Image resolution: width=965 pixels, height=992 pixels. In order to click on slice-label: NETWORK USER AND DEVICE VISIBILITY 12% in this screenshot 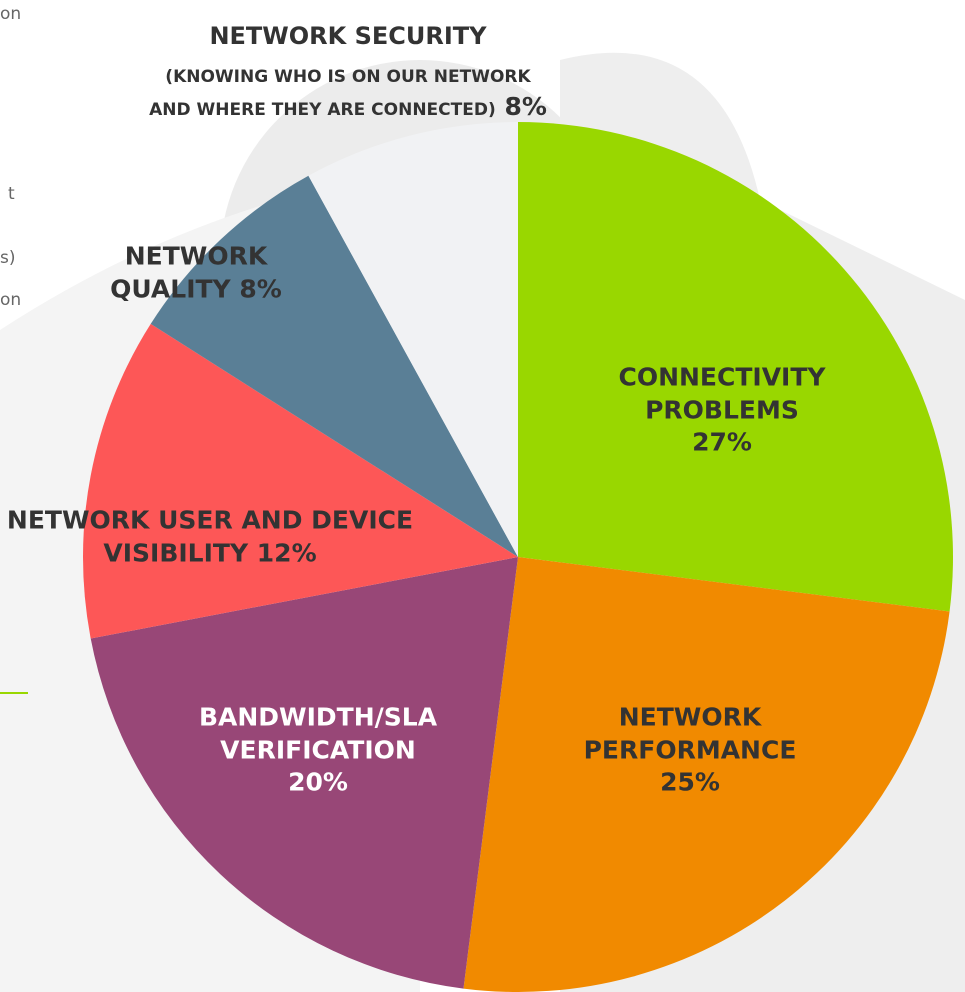, I will do `click(210, 537)`.